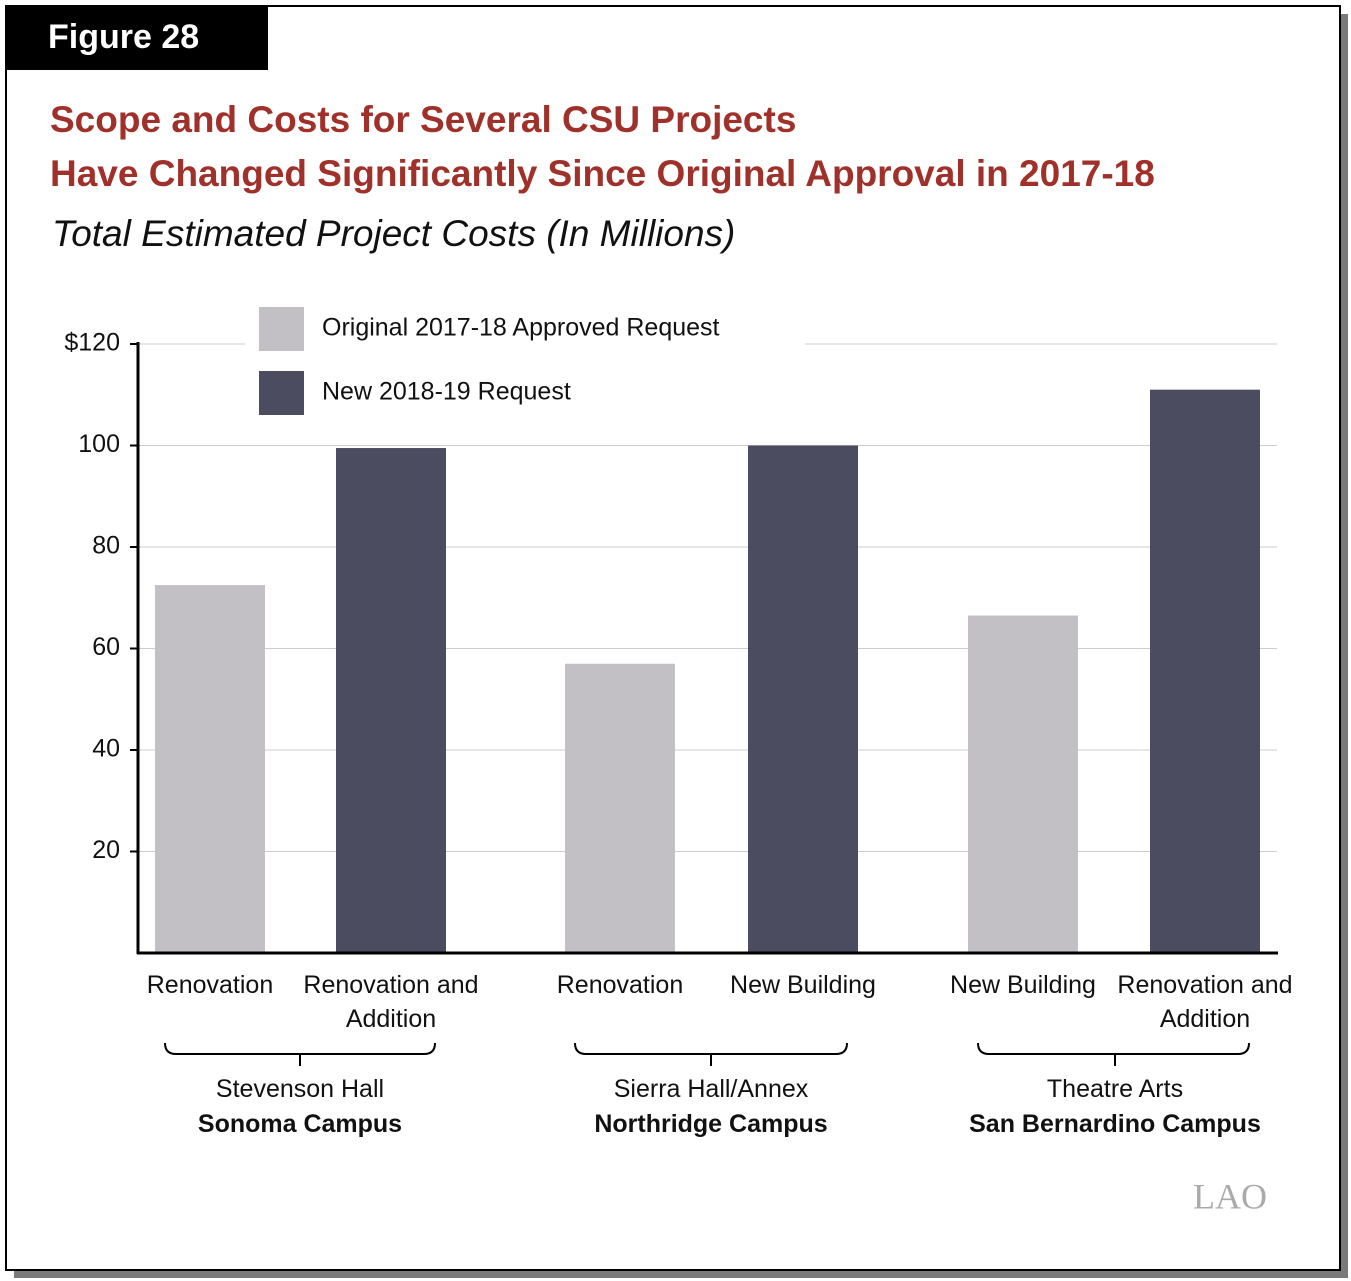 The width and height of the screenshot is (1351, 1281). Describe the element at coordinates (300, 1089) in the screenshot. I see `group-label: Stevenson Hall` at that location.